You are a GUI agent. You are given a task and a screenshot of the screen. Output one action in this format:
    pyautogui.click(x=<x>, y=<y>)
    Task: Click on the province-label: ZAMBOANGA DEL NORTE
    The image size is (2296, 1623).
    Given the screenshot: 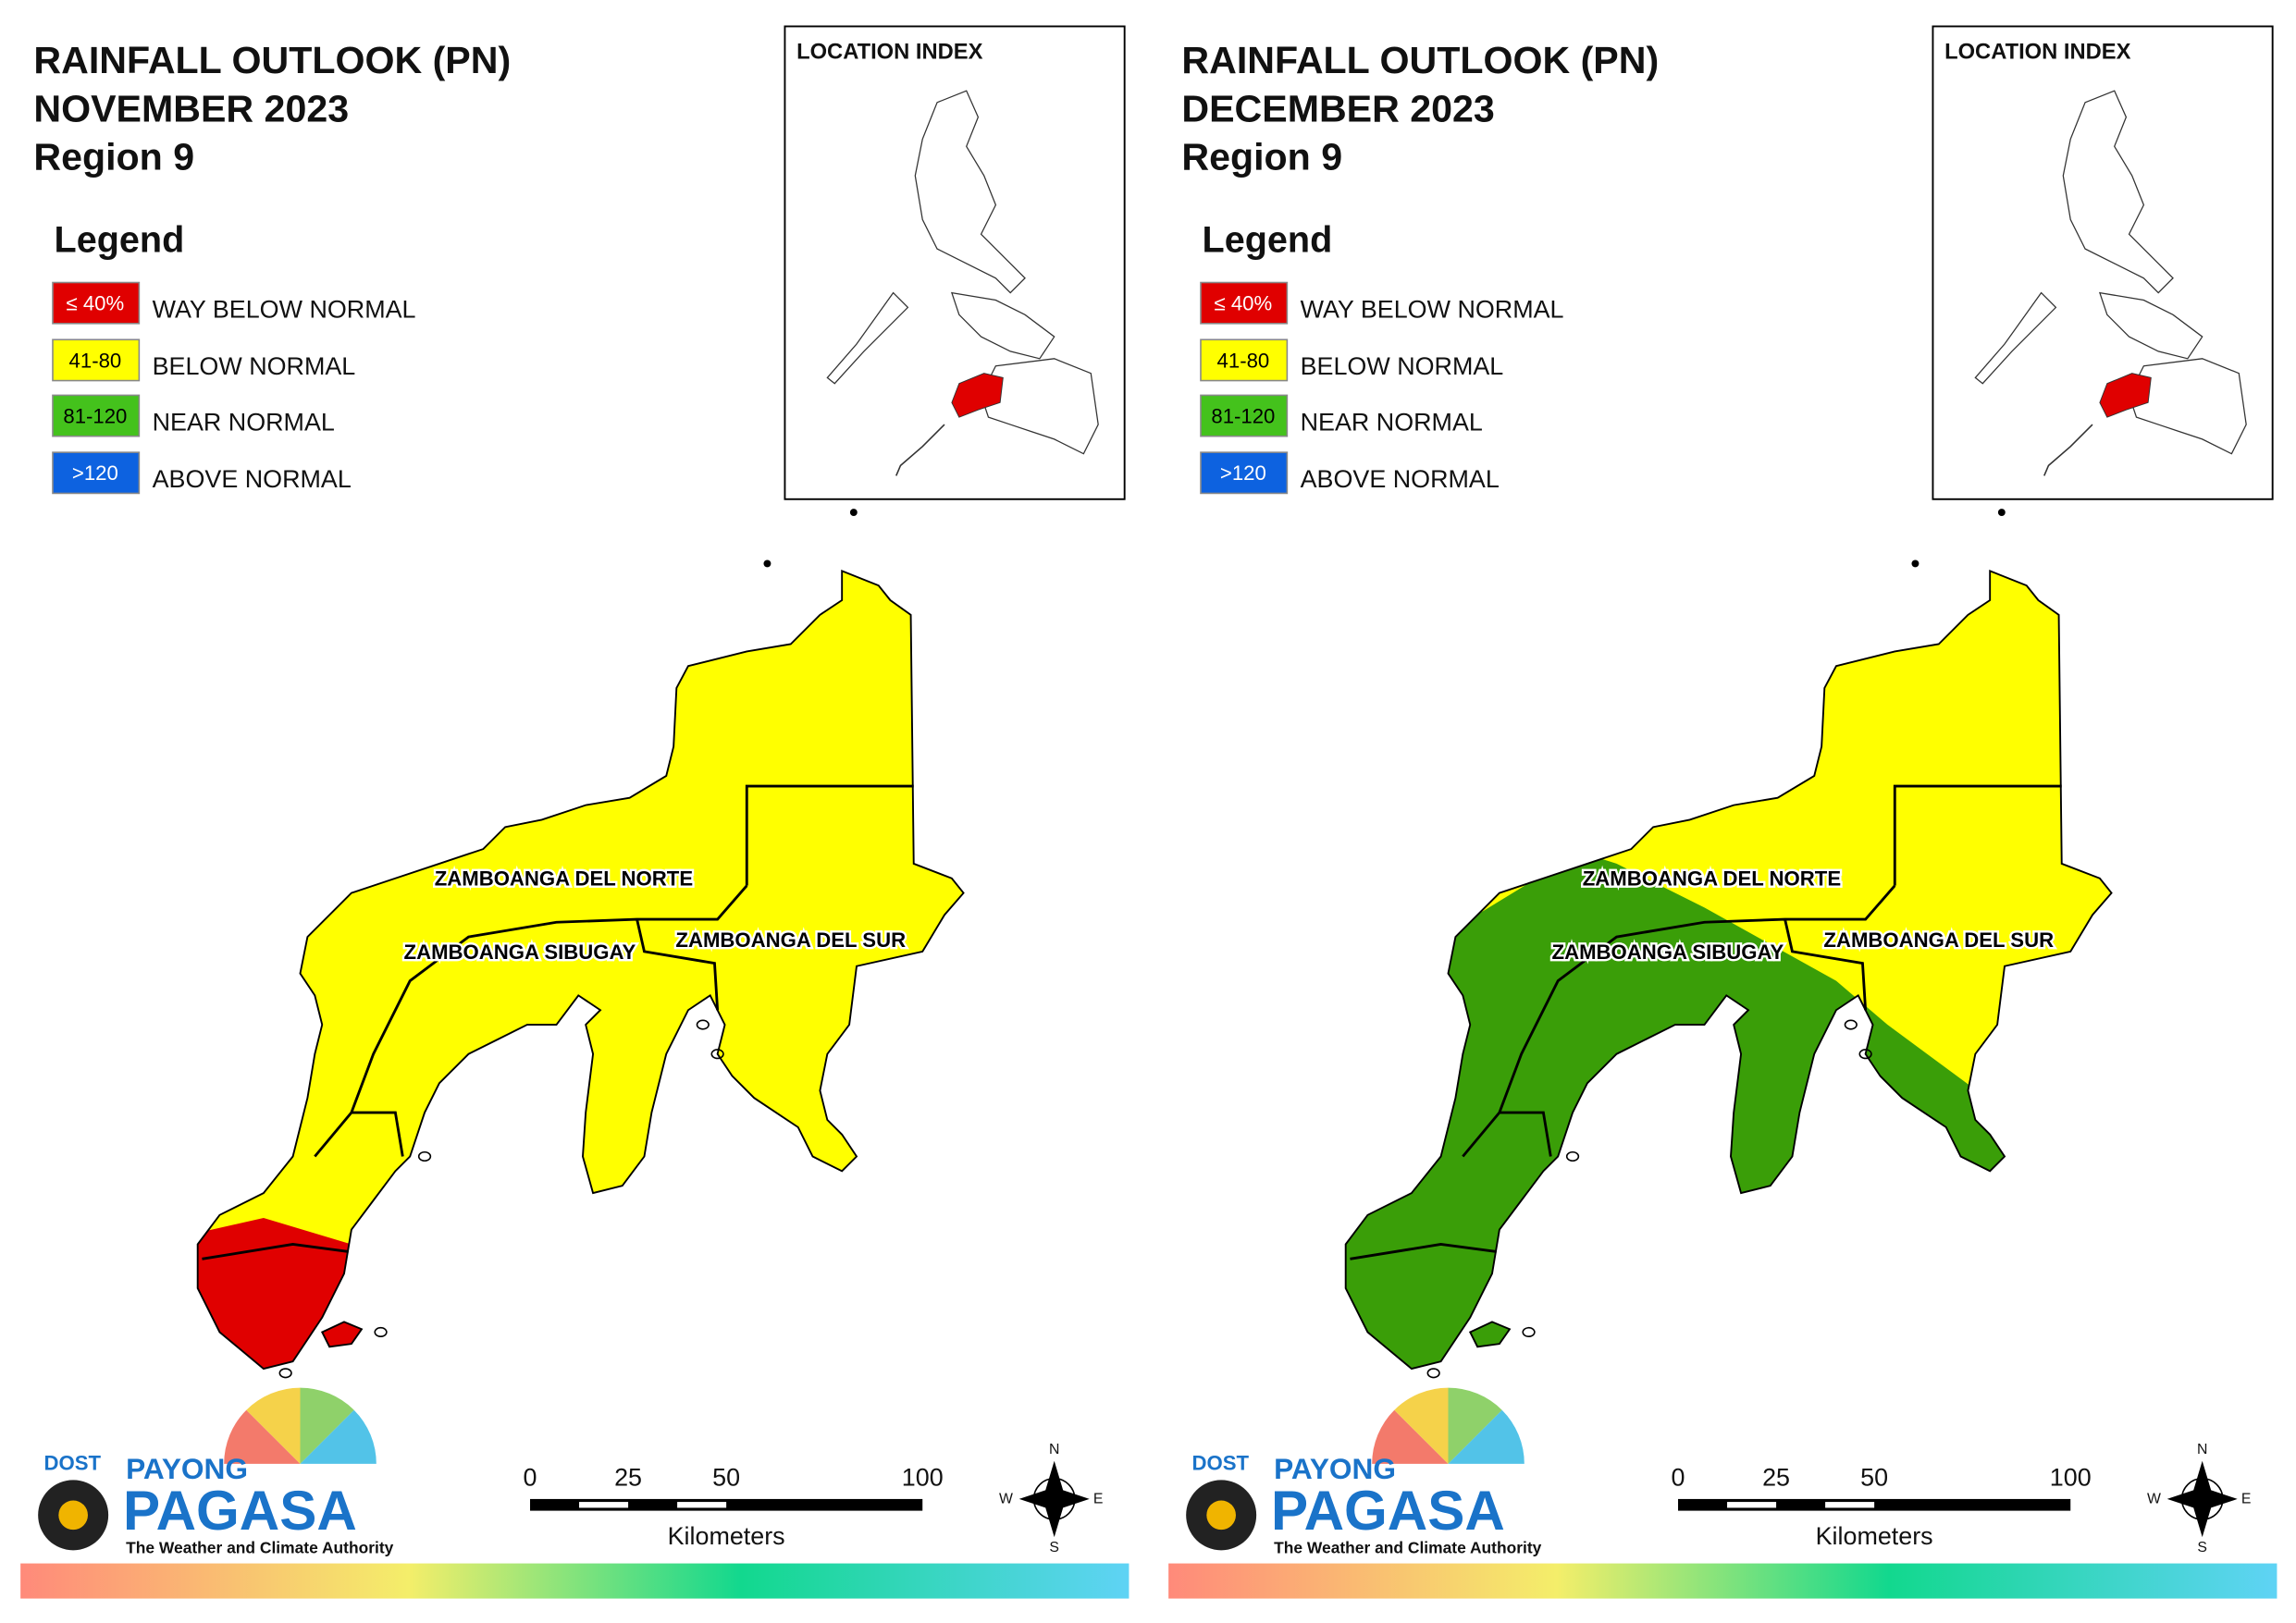 What is the action you would take?
    pyautogui.click(x=564, y=879)
    